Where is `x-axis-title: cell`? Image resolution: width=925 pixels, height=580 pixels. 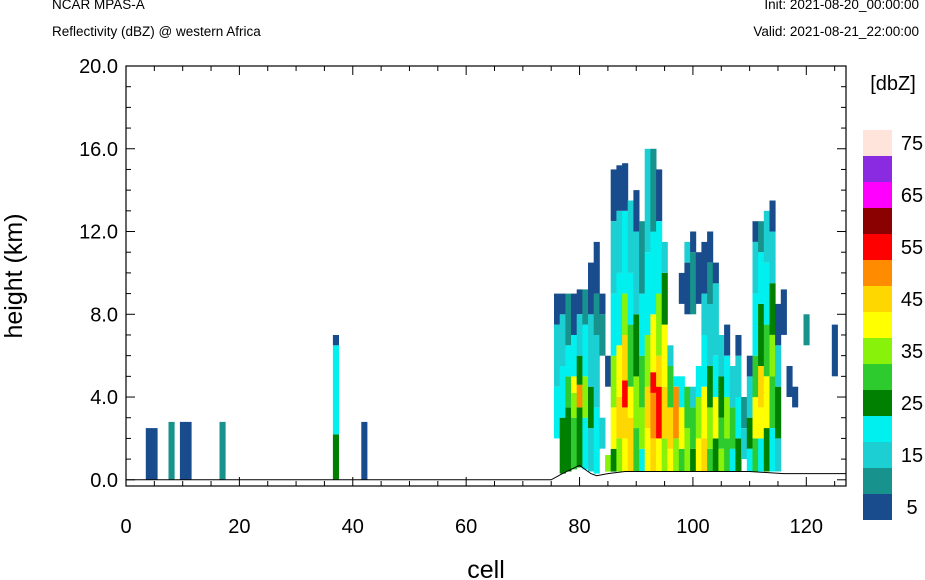 x-axis-title: cell is located at coordinates (486, 568).